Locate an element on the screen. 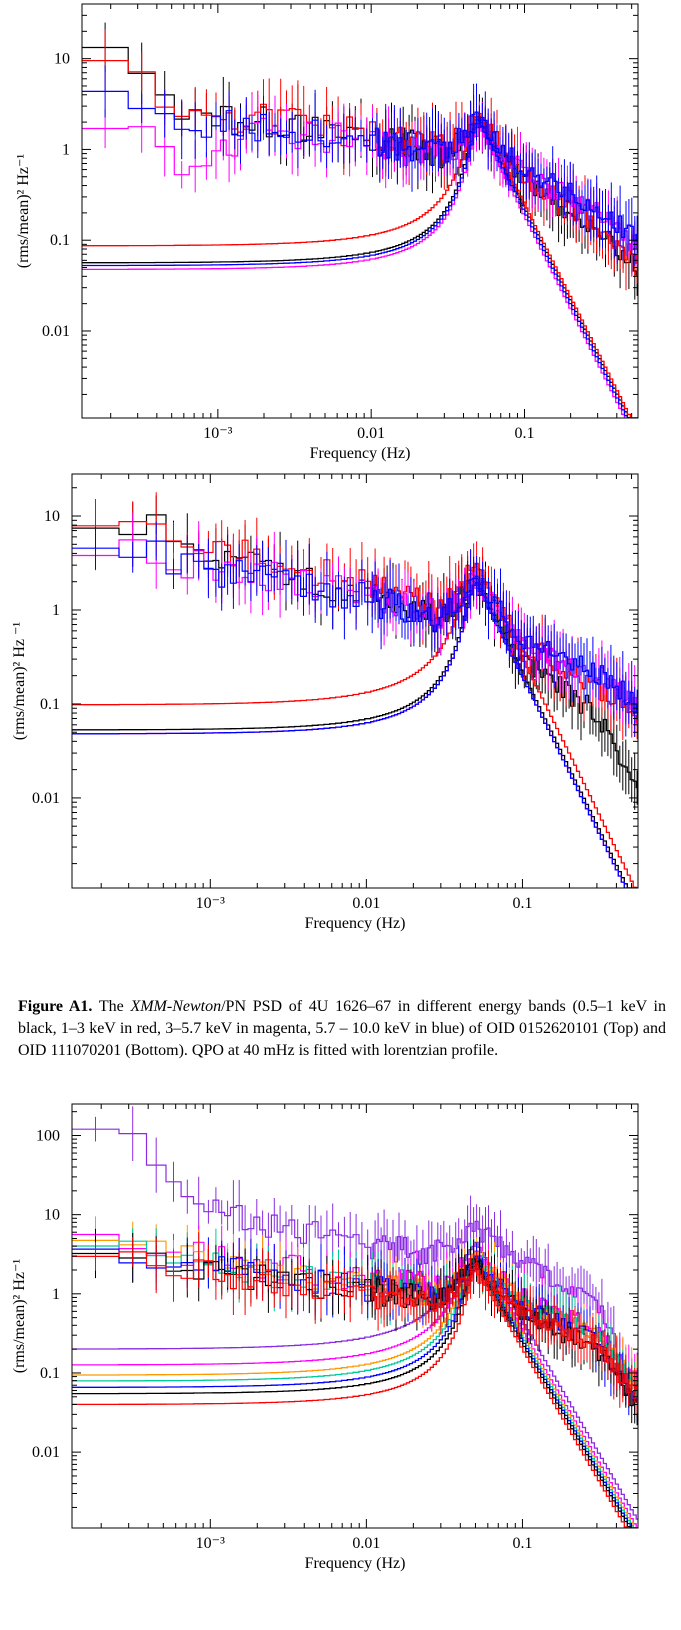 The image size is (681, 1630). y-tick-label-1: 10 is located at coordinates (52, 1215).